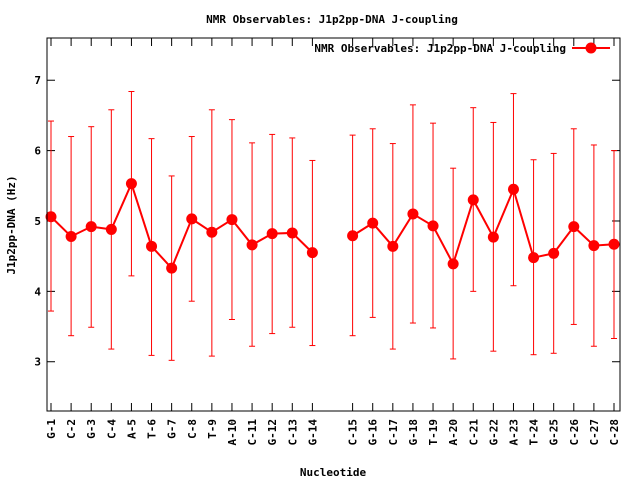 This screenshot has width=640, height=480. Describe the element at coordinates (393, 432) in the screenshot. I see `x-tick-label: C-17` at that location.